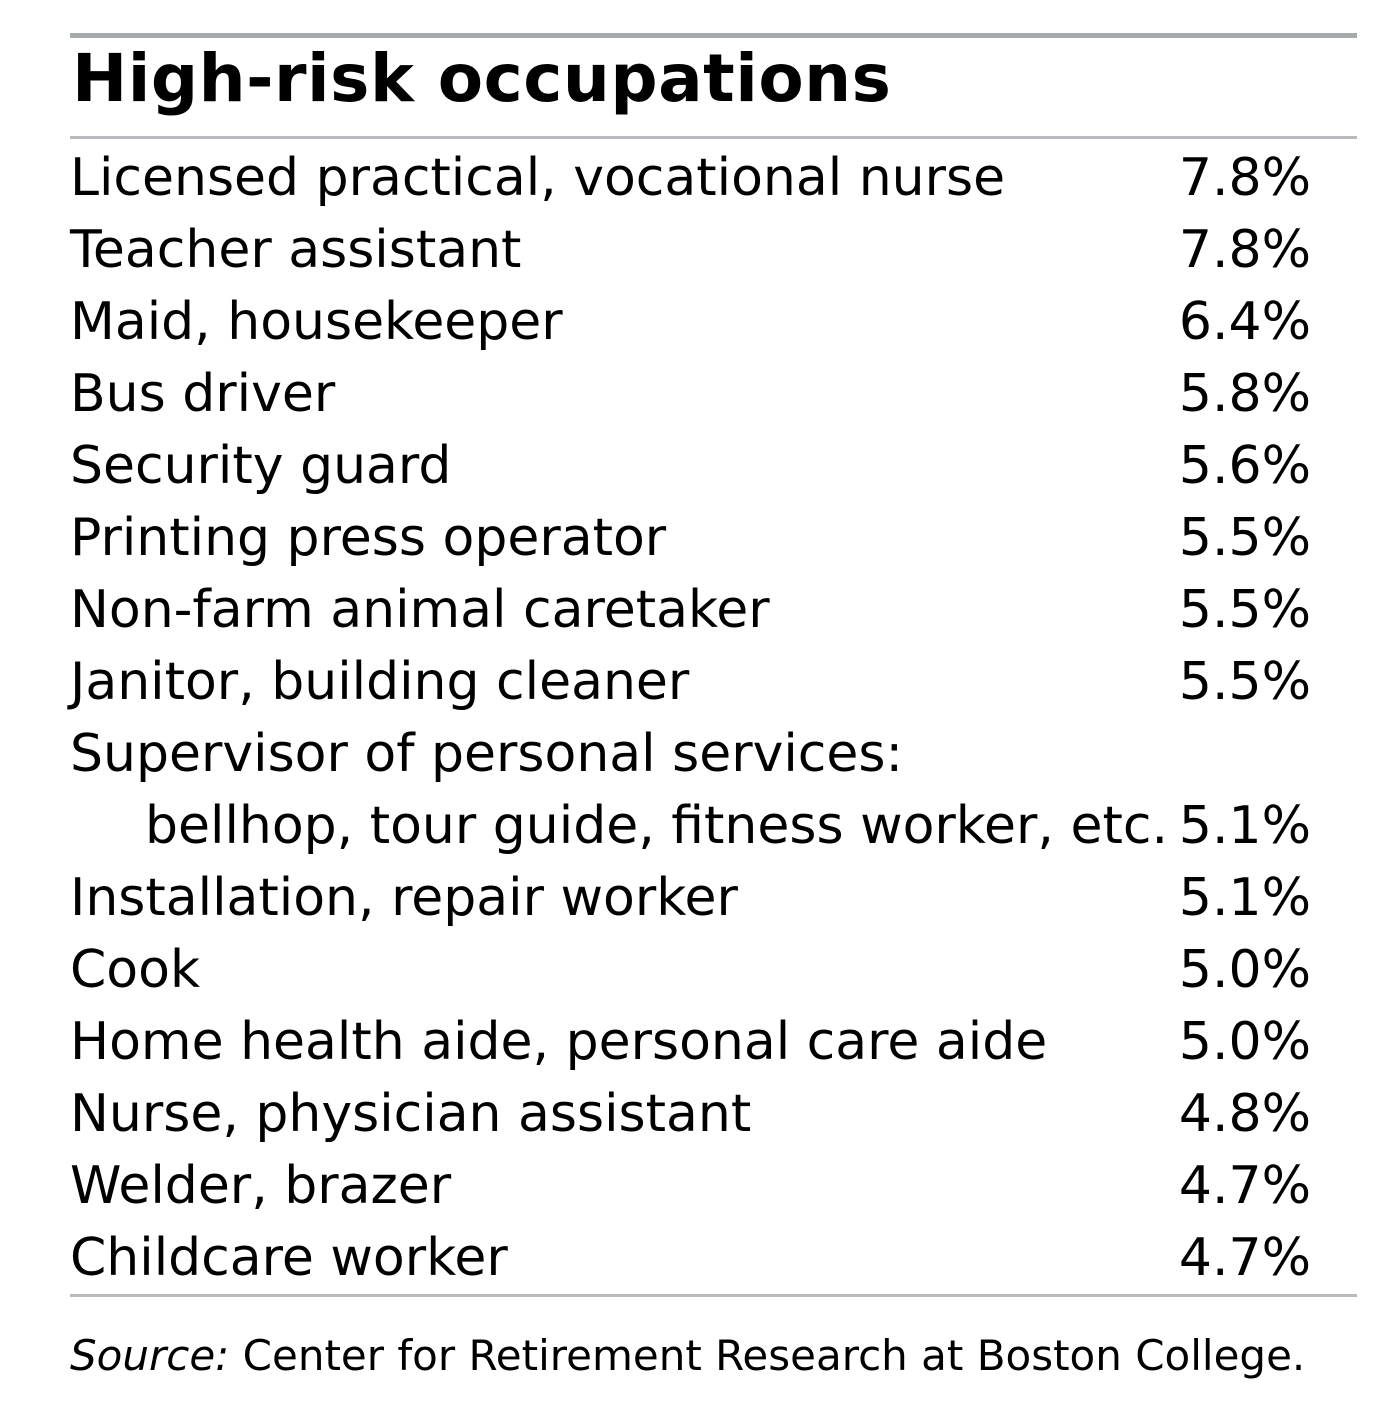 This screenshot has width=1395, height=1407. What do you see at coordinates (296, 250) in the screenshot?
I see `occupation-label: Teacher assistant` at bounding box center [296, 250].